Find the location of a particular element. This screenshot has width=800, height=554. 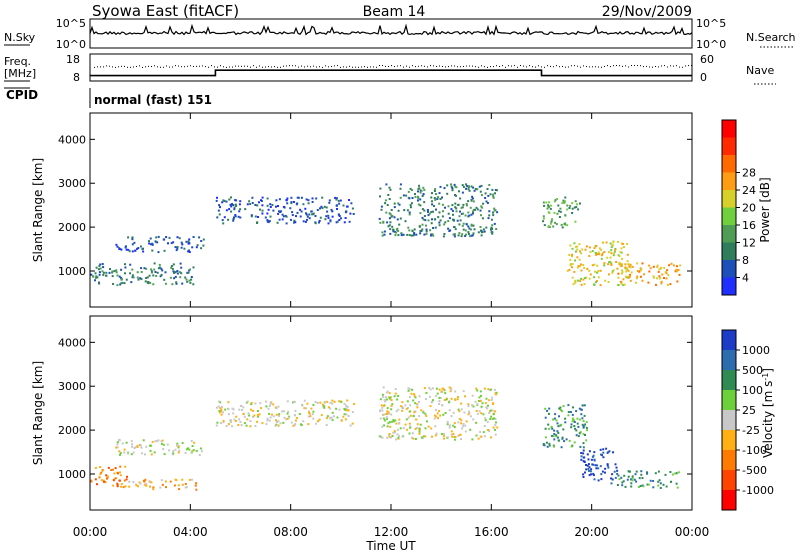

velocity-y-axis-label: Slant Range [km] is located at coordinates (38, 413).